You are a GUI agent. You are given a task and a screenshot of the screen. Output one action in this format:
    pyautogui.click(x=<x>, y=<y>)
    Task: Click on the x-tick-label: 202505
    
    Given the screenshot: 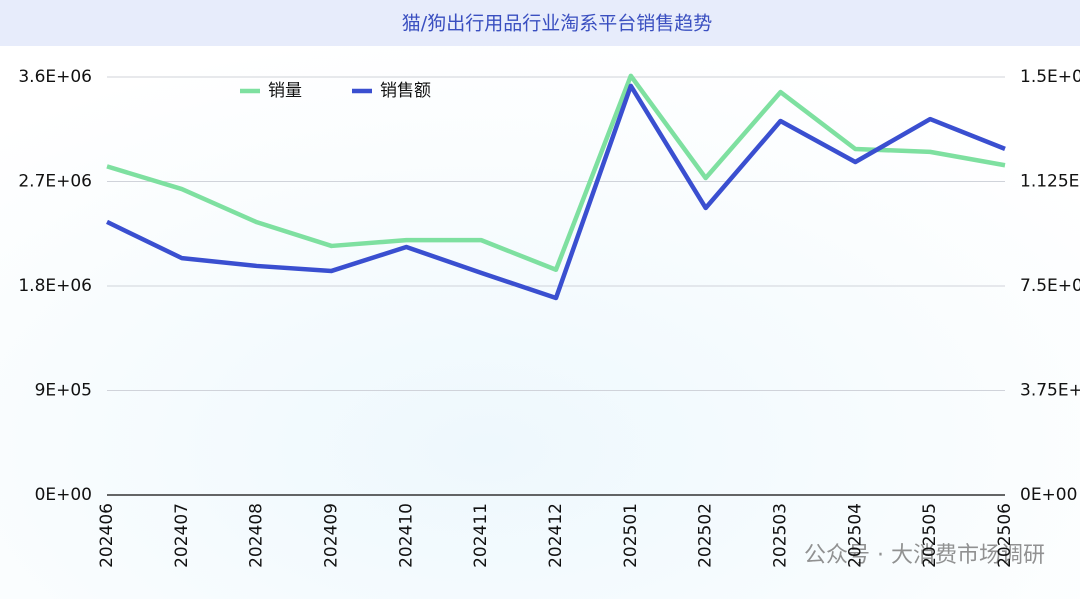 What is the action you would take?
    pyautogui.click(x=930, y=535)
    